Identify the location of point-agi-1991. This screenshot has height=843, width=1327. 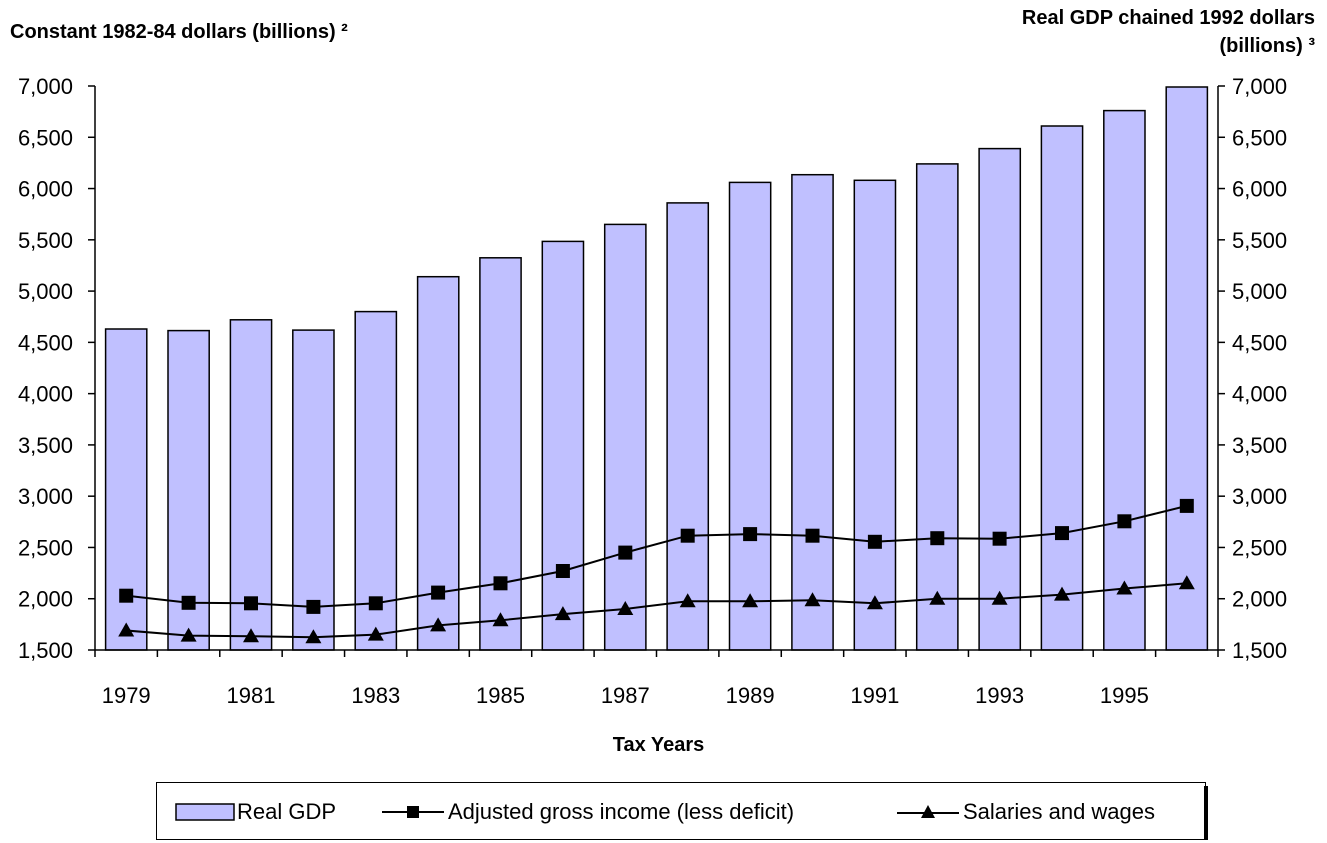
(874, 541).